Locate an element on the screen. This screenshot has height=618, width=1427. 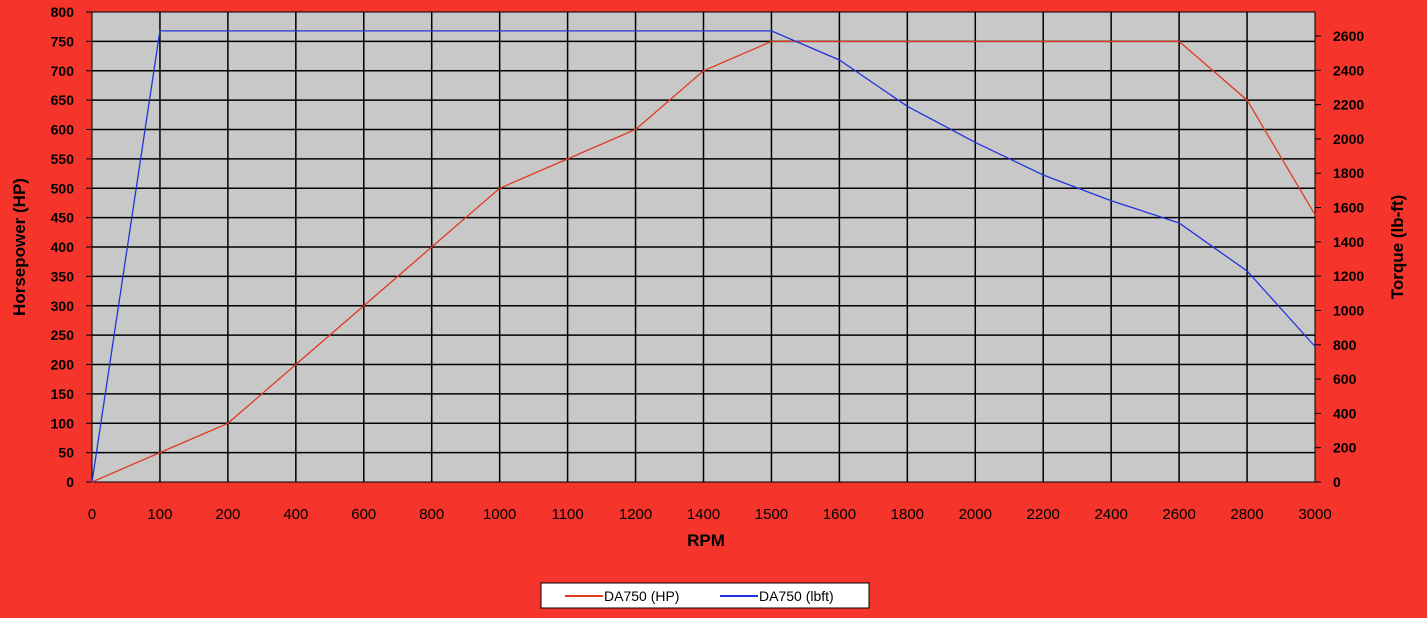
legend-label-hp: DA750 (HP) is located at coordinates (641, 596).